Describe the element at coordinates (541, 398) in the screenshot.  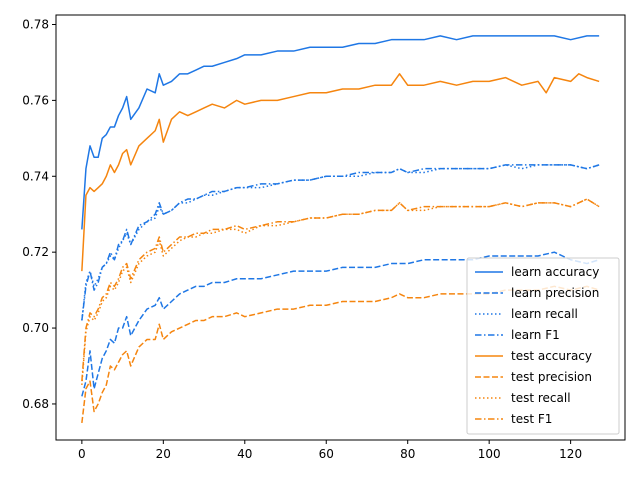
I see `legend-label-test-recall: test recall` at that location.